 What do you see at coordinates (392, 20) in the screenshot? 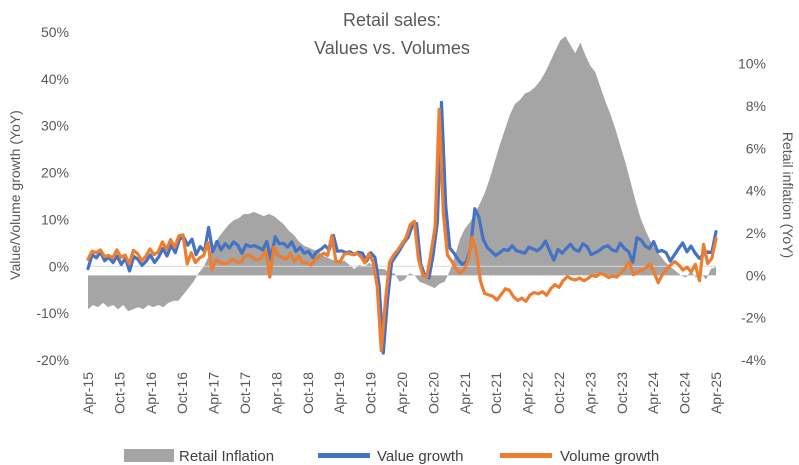
I see `chart-title-line-1: Retail sales:` at bounding box center [392, 20].